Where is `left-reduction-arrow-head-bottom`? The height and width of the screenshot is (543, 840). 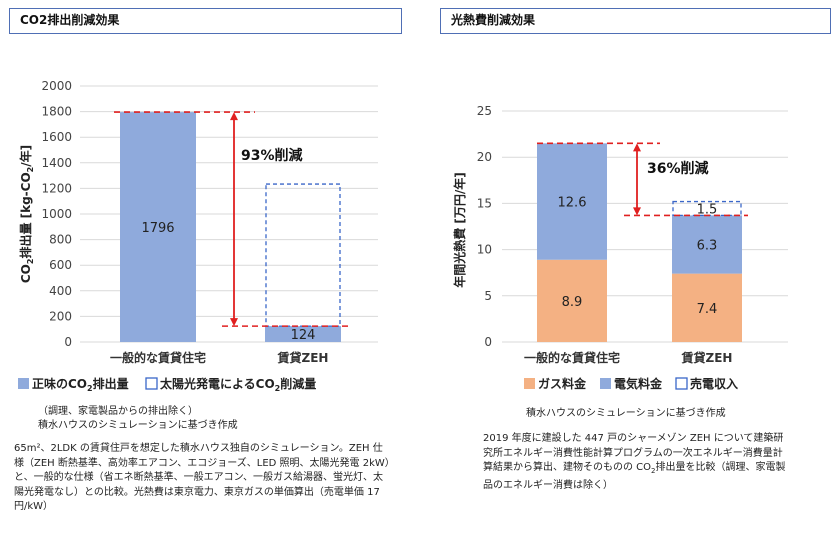 left-reduction-arrow-head-bottom is located at coordinates (234, 322).